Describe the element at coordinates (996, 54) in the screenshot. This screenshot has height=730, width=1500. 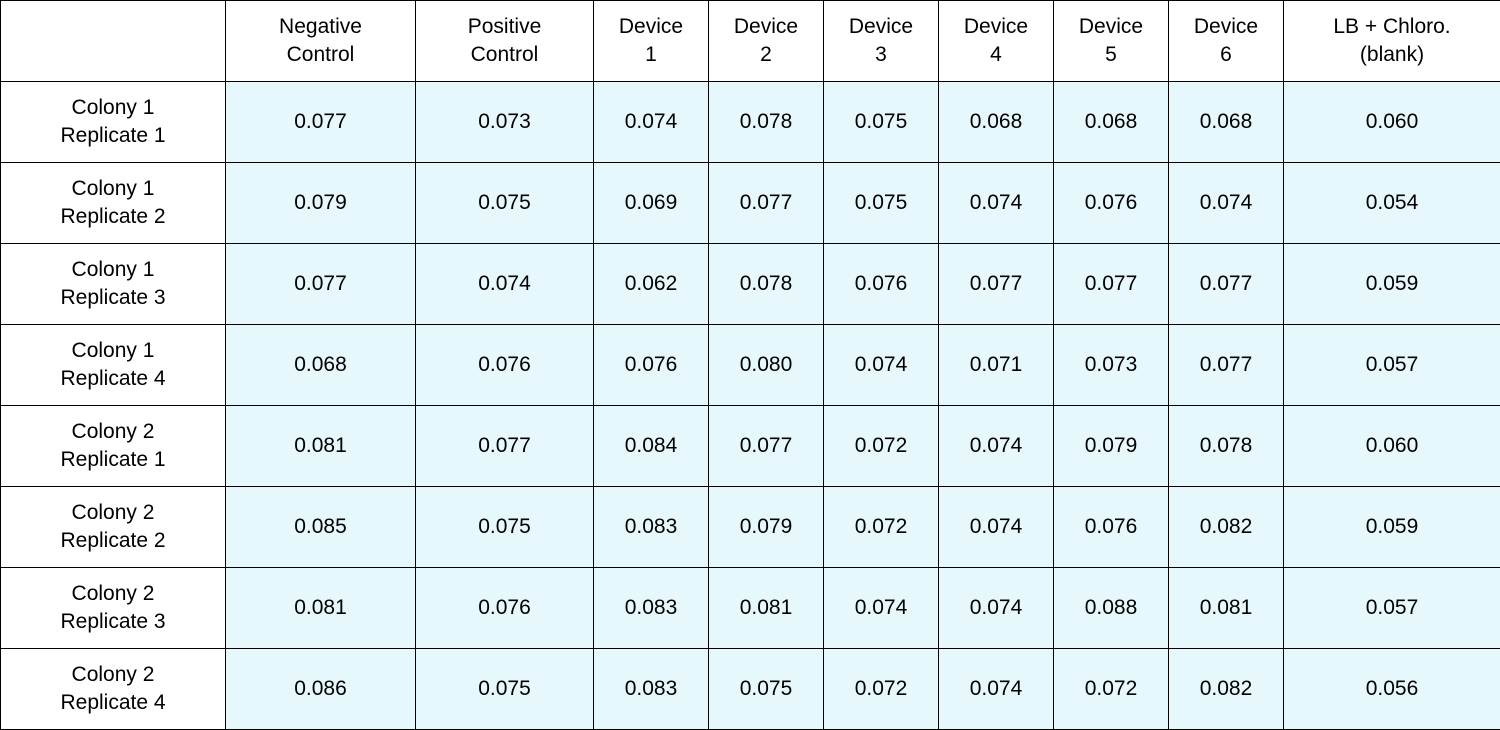
I see `column-header-line2: 4` at that location.